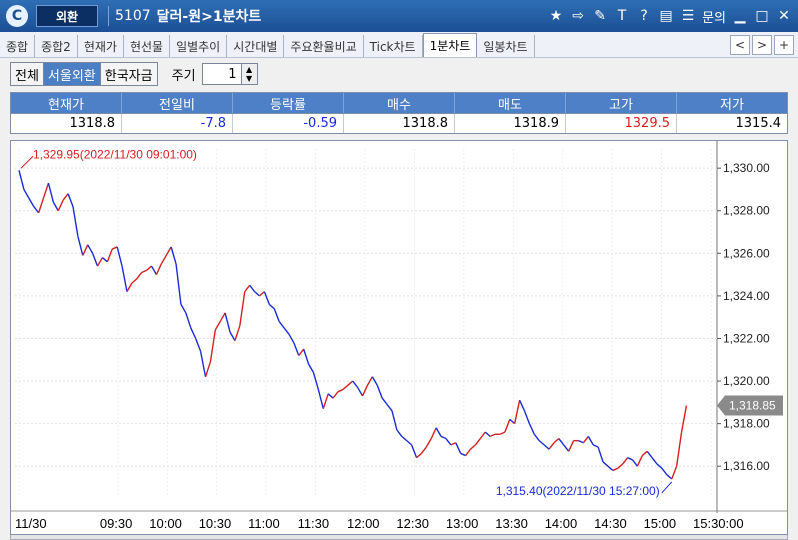  Describe the element at coordinates (249, 78) in the screenshot. I see `spin-down-icon: ▼` at that location.